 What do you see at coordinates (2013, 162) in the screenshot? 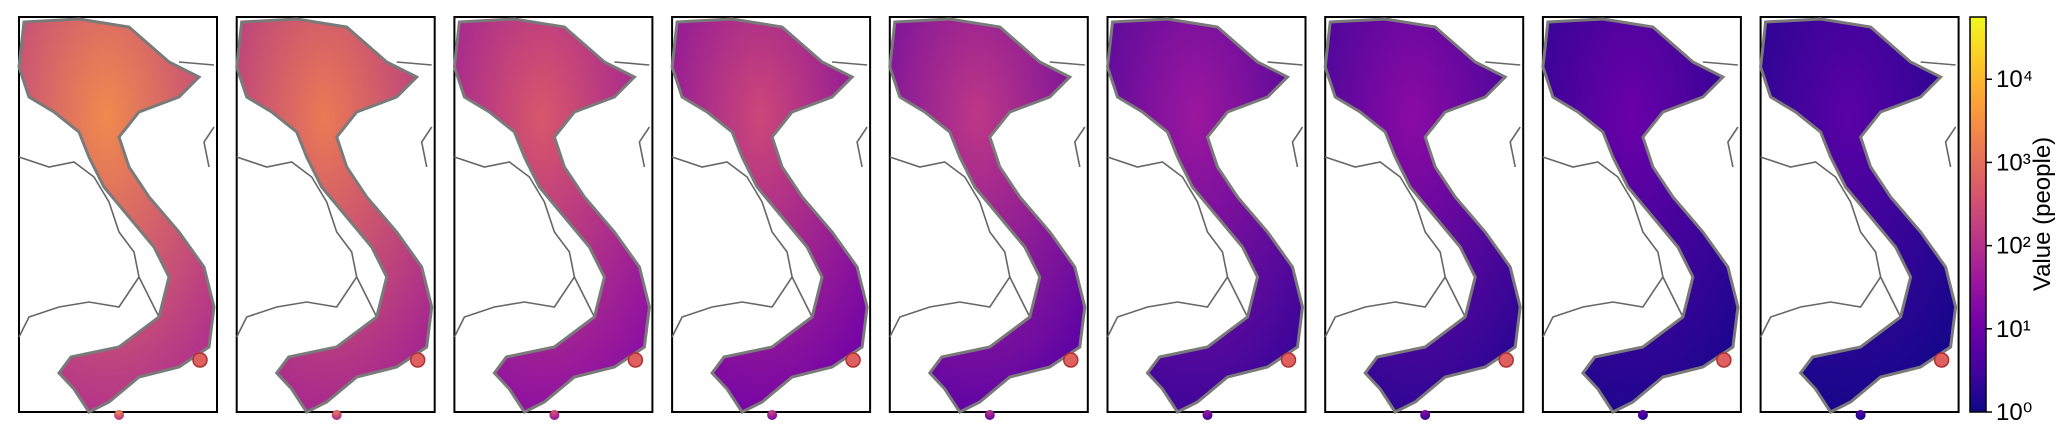
I see `tick-label: 10³` at bounding box center [2013, 162].